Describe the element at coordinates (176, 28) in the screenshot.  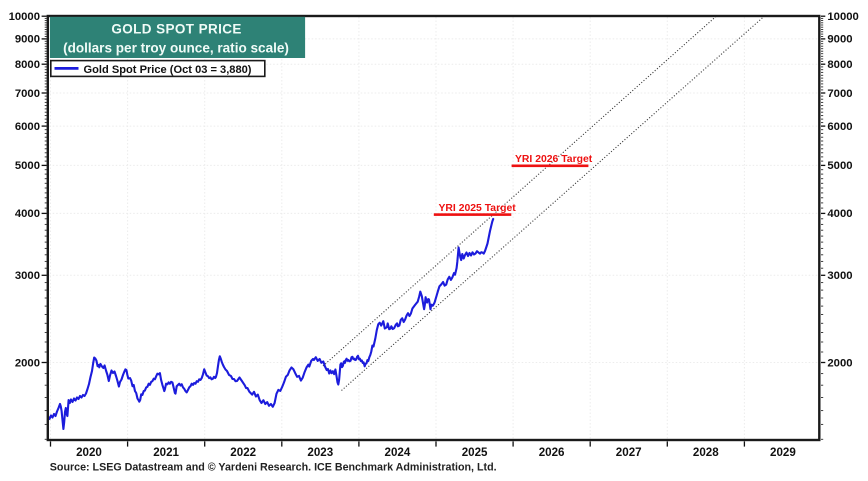
I see `svg-text: GOLD SPOT PRICE` at that location.